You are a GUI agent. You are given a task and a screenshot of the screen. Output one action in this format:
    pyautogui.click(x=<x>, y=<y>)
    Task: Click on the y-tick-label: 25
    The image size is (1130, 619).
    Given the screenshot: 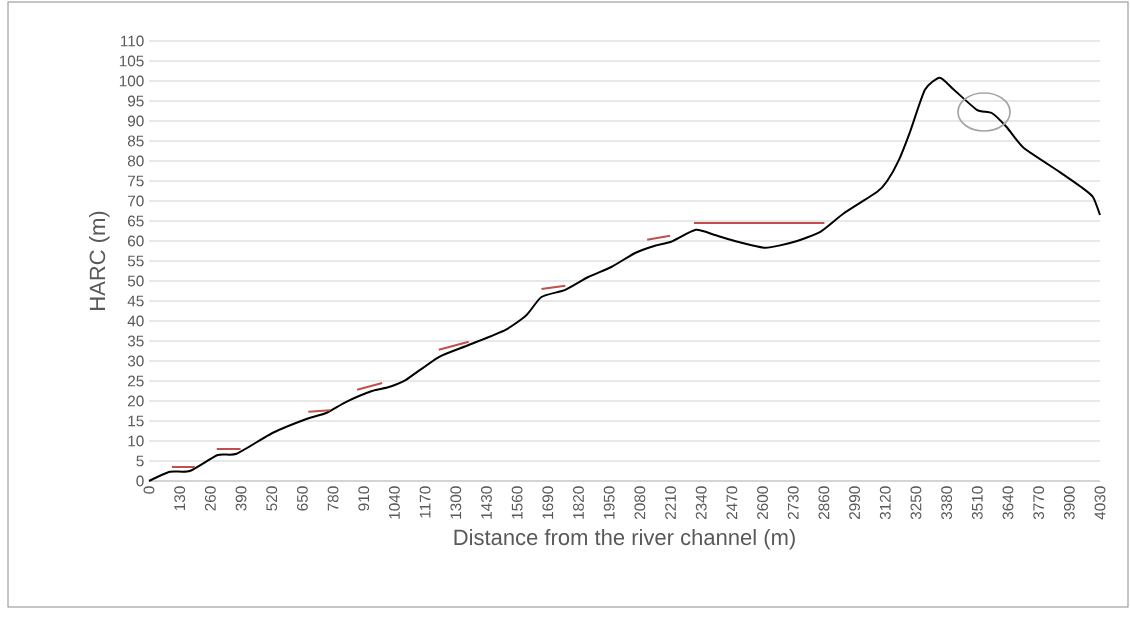 What is the action you would take?
    pyautogui.click(x=136, y=381)
    